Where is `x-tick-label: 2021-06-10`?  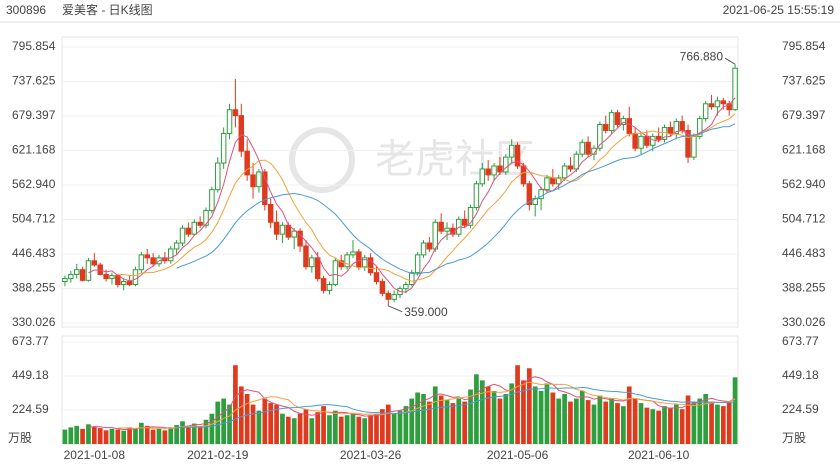 x-tick-label: 2021-06-10 is located at coordinates (659, 455).